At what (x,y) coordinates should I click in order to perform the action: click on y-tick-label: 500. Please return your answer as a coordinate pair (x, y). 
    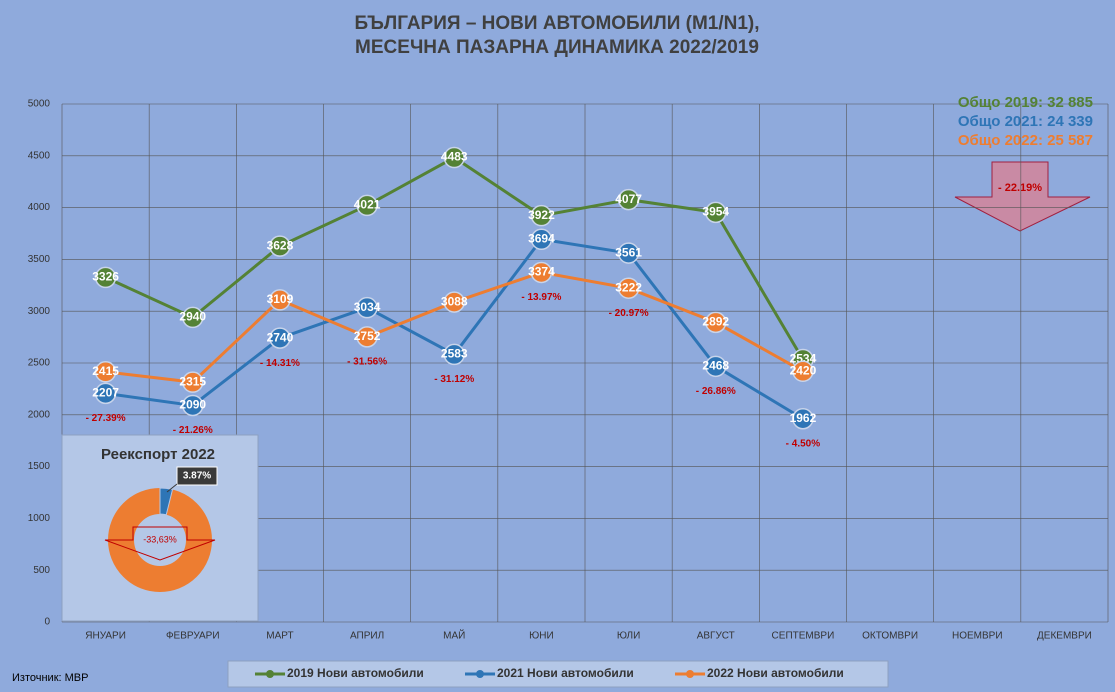
    Looking at the image, I should click on (41, 570).